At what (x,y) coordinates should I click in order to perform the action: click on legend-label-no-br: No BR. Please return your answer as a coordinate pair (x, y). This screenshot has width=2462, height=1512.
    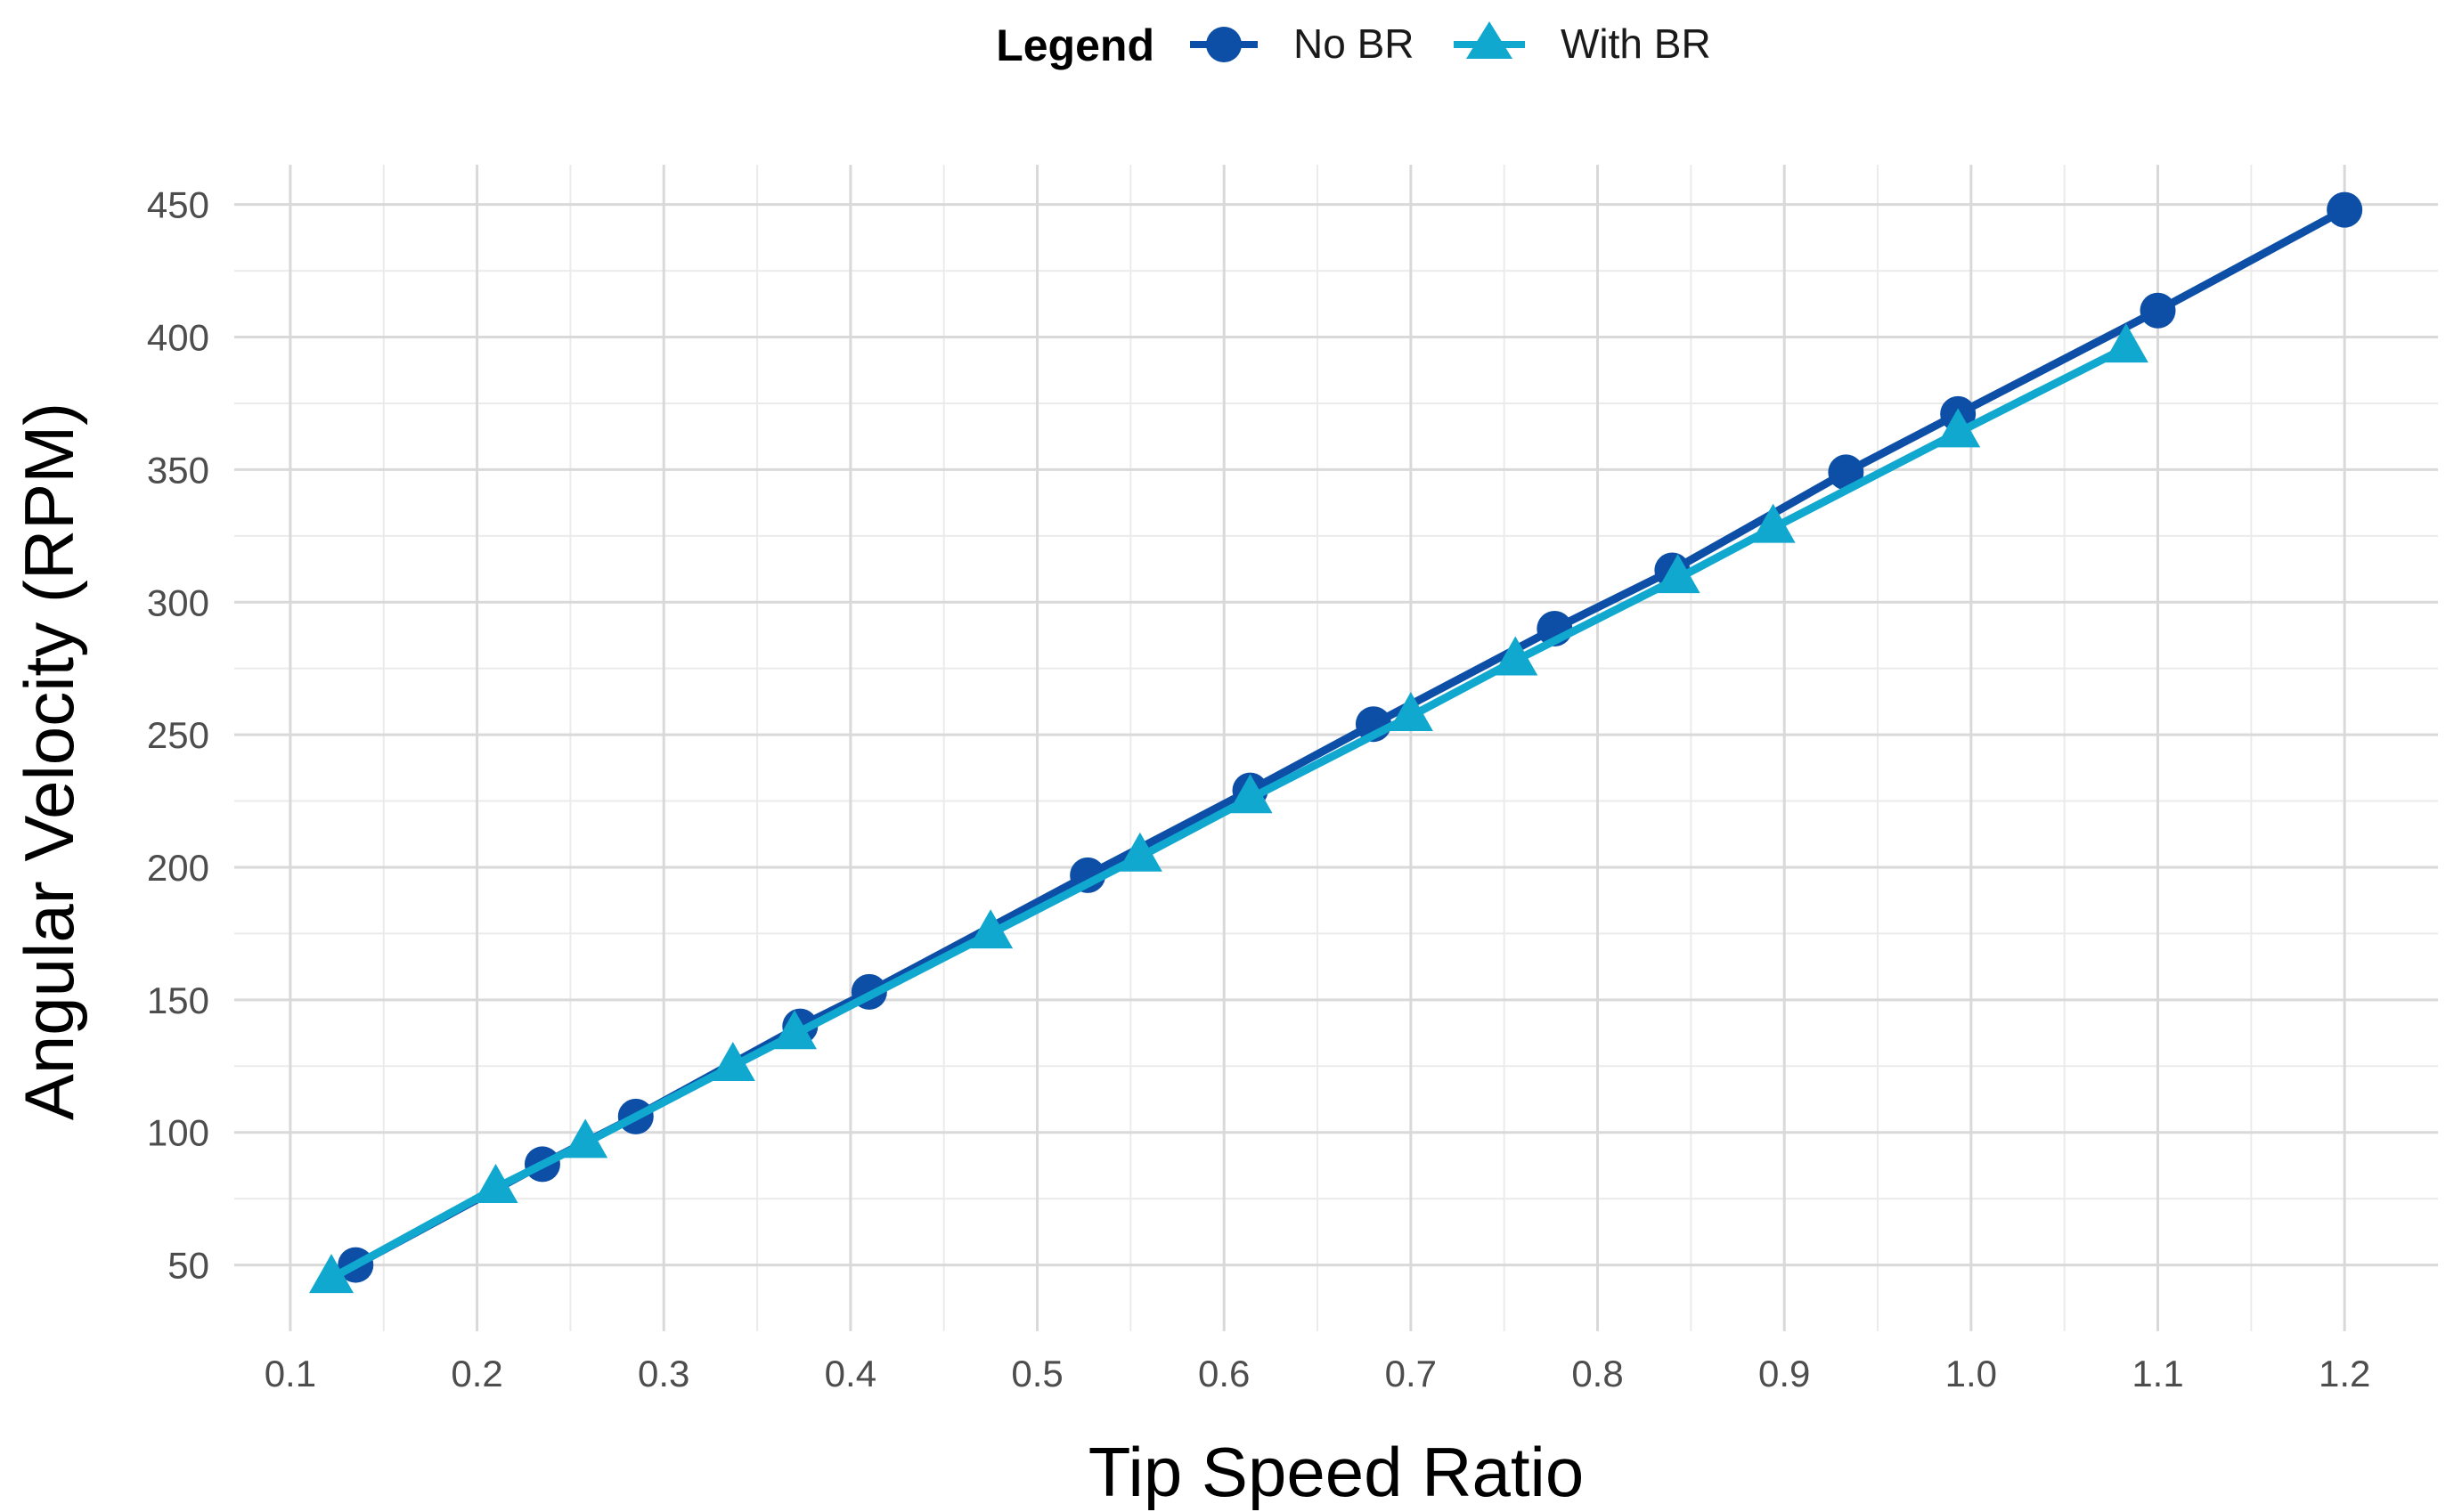
    Looking at the image, I should click on (1353, 43).